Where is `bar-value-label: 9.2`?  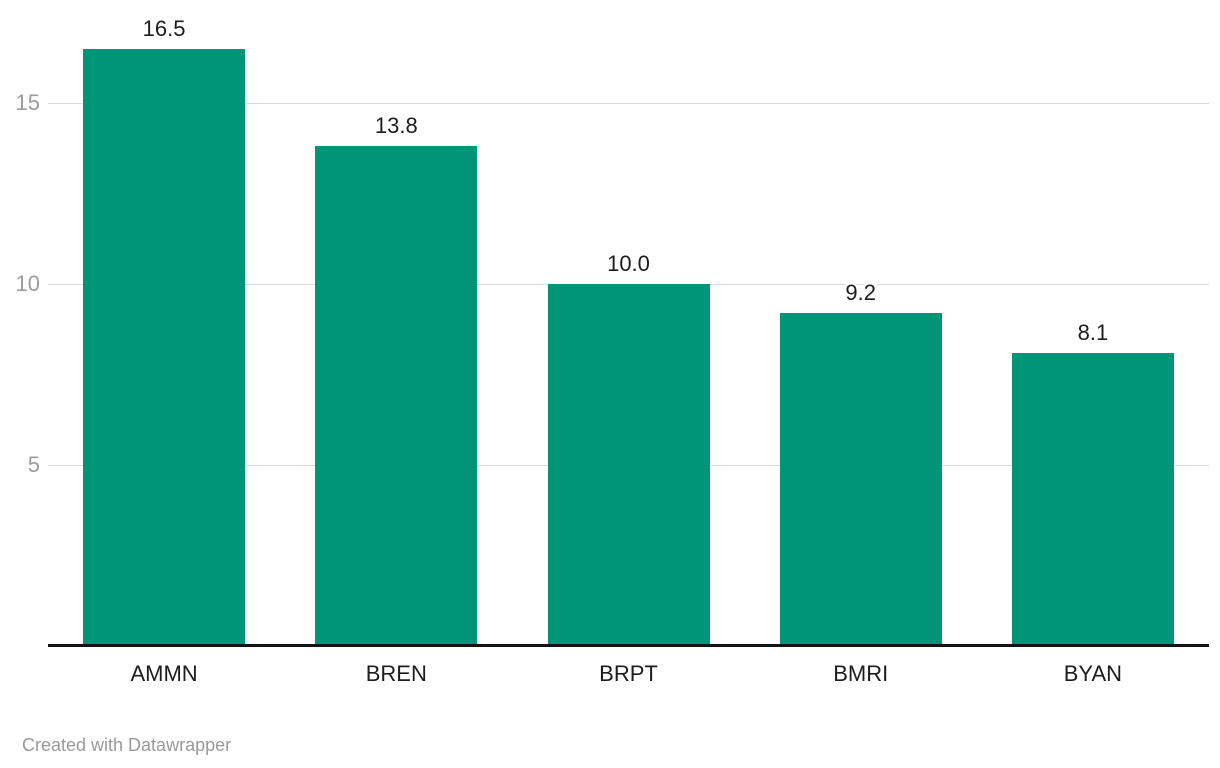
bar-value-label: 9.2 is located at coordinates (860, 292).